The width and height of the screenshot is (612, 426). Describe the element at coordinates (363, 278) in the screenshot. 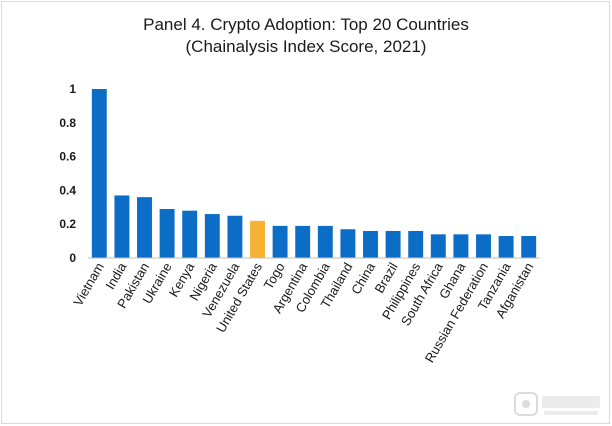

I see `x-tick-label: China` at that location.